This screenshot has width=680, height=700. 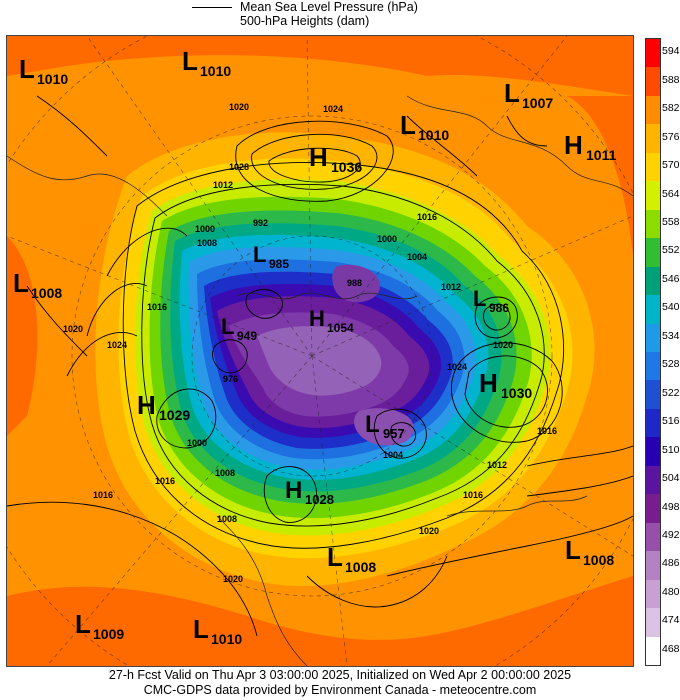 I want to click on contour-label: 1028, so click(x=239, y=167).